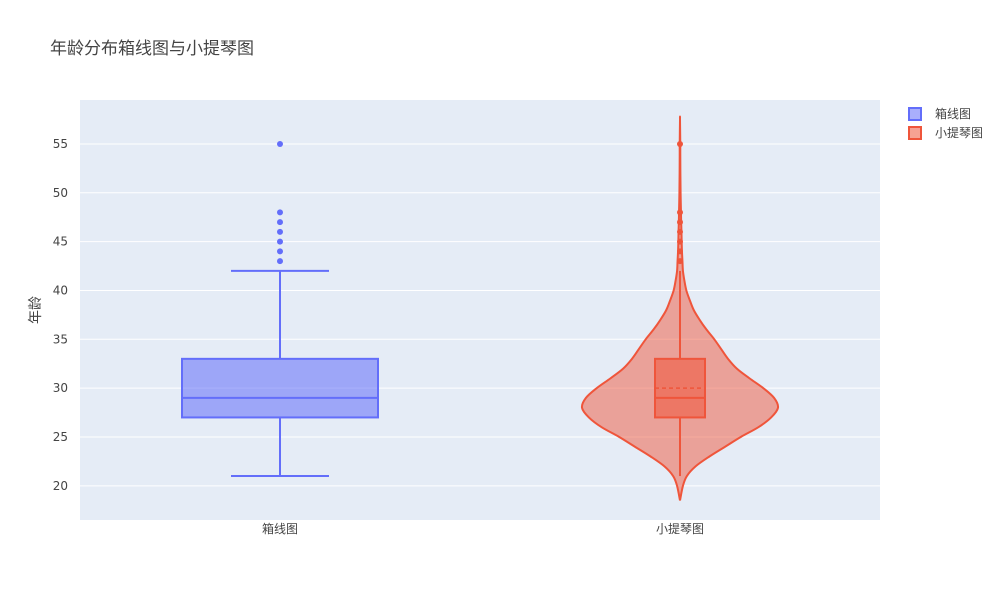 The width and height of the screenshot is (1000, 600). I want to click on y-tick-label: 45, so click(60, 242).